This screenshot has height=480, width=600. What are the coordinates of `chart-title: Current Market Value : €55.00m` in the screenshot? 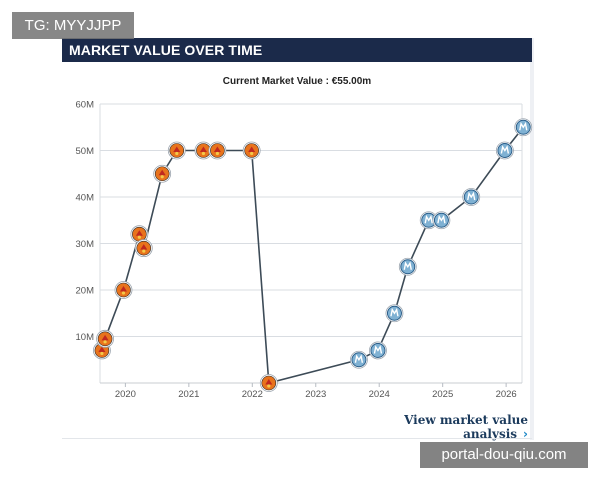 It's located at (297, 81).